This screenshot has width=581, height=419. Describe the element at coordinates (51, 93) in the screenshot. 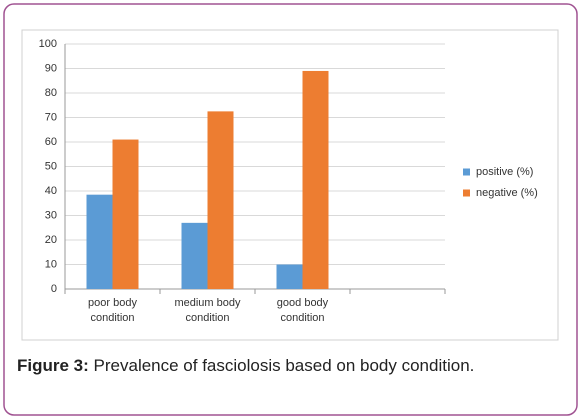

I see `y-tick-label: 80` at that location.